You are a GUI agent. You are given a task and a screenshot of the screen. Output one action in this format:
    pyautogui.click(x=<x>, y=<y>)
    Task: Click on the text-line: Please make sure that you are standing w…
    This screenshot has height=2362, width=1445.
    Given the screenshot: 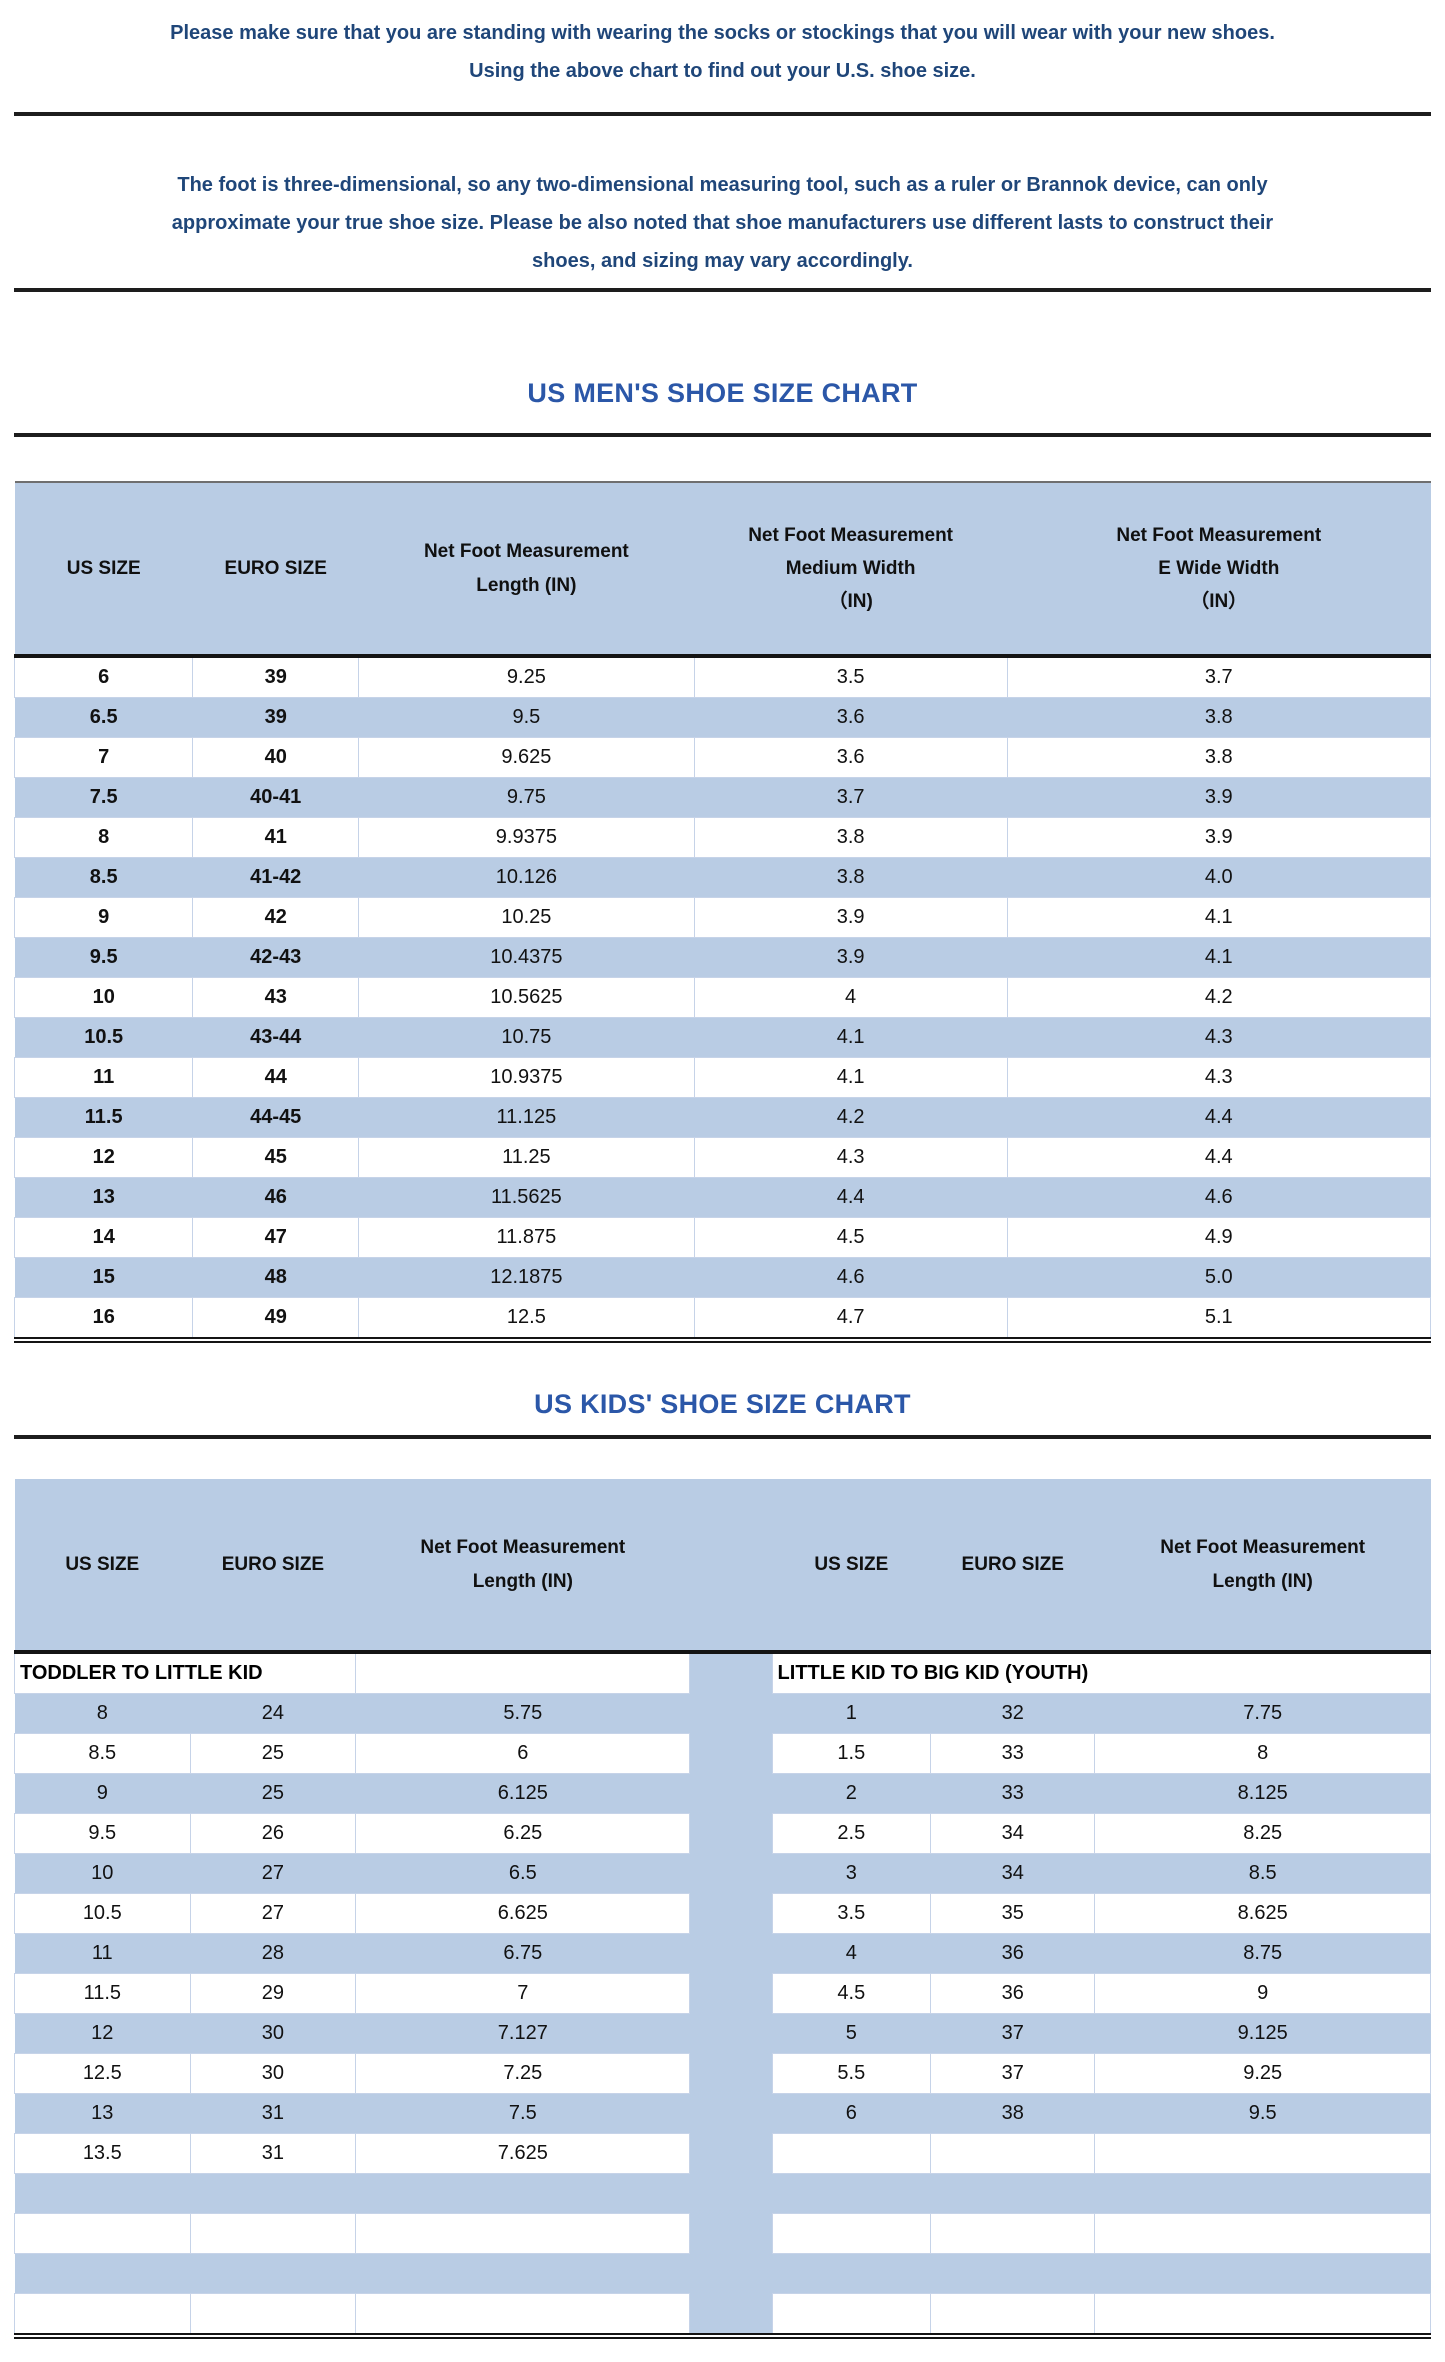 What is the action you would take?
    pyautogui.click(x=722, y=33)
    